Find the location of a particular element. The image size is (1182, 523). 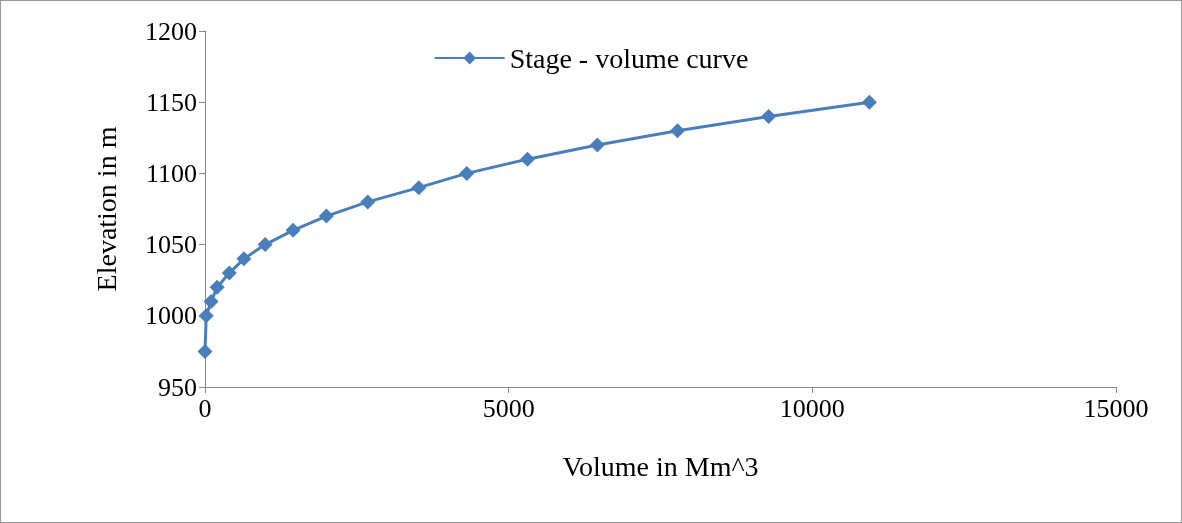

x-tick-label: 0 is located at coordinates (205, 408).